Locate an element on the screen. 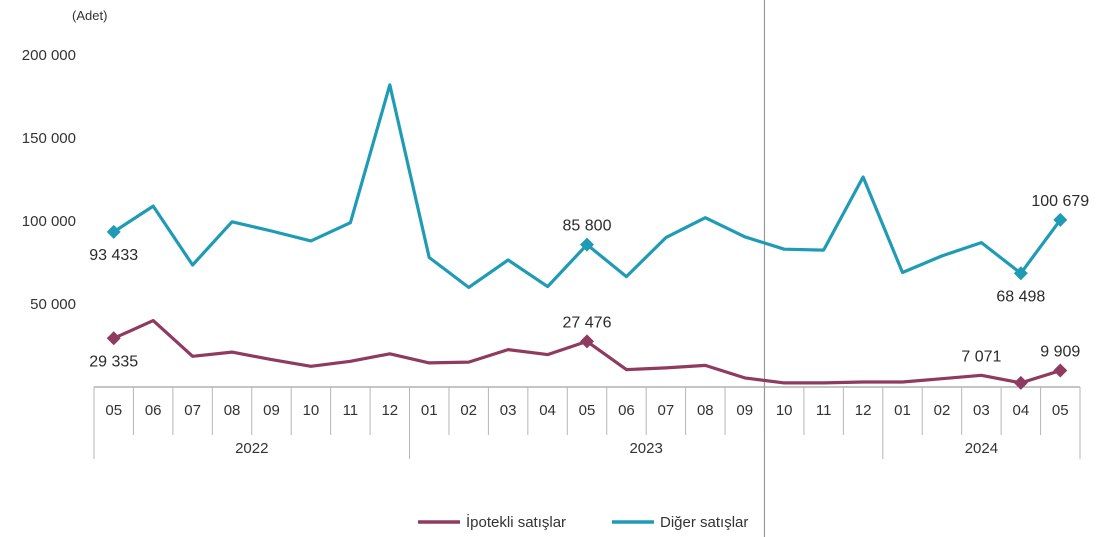 The height and width of the screenshot is (537, 1104). data-label: 68 498 is located at coordinates (1020, 296).